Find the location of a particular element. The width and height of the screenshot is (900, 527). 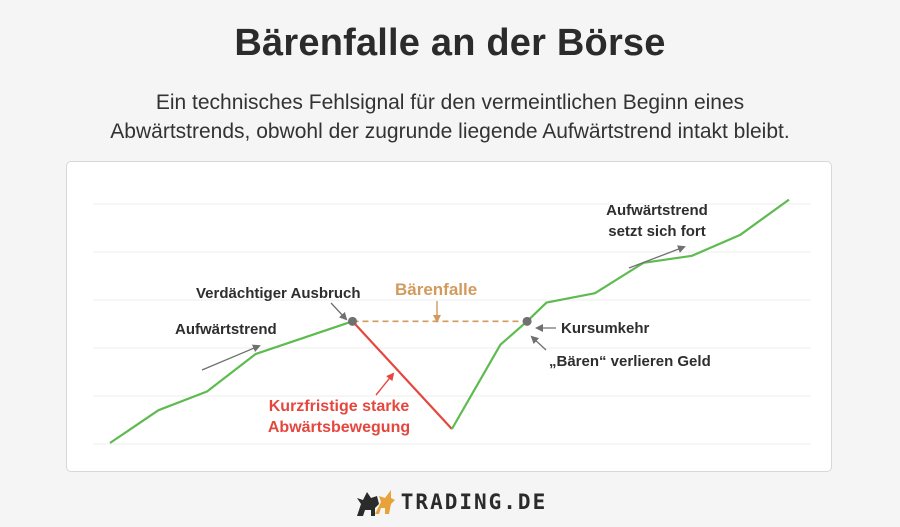

label-bears-lose: „Bären“ verlieren Geld is located at coordinates (630, 361).